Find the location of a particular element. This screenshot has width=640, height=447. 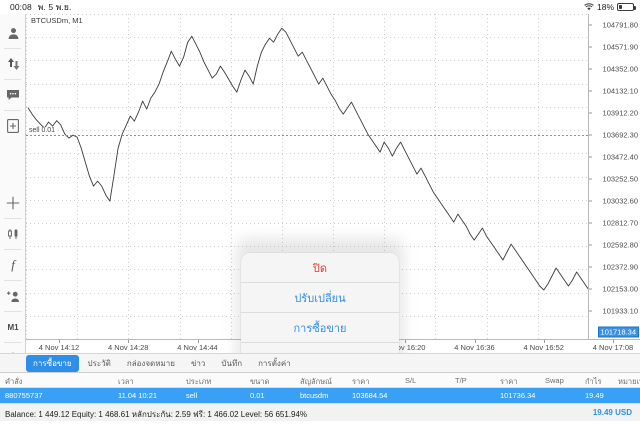

column-header: หมายเหตุ is located at coordinates (629, 381).